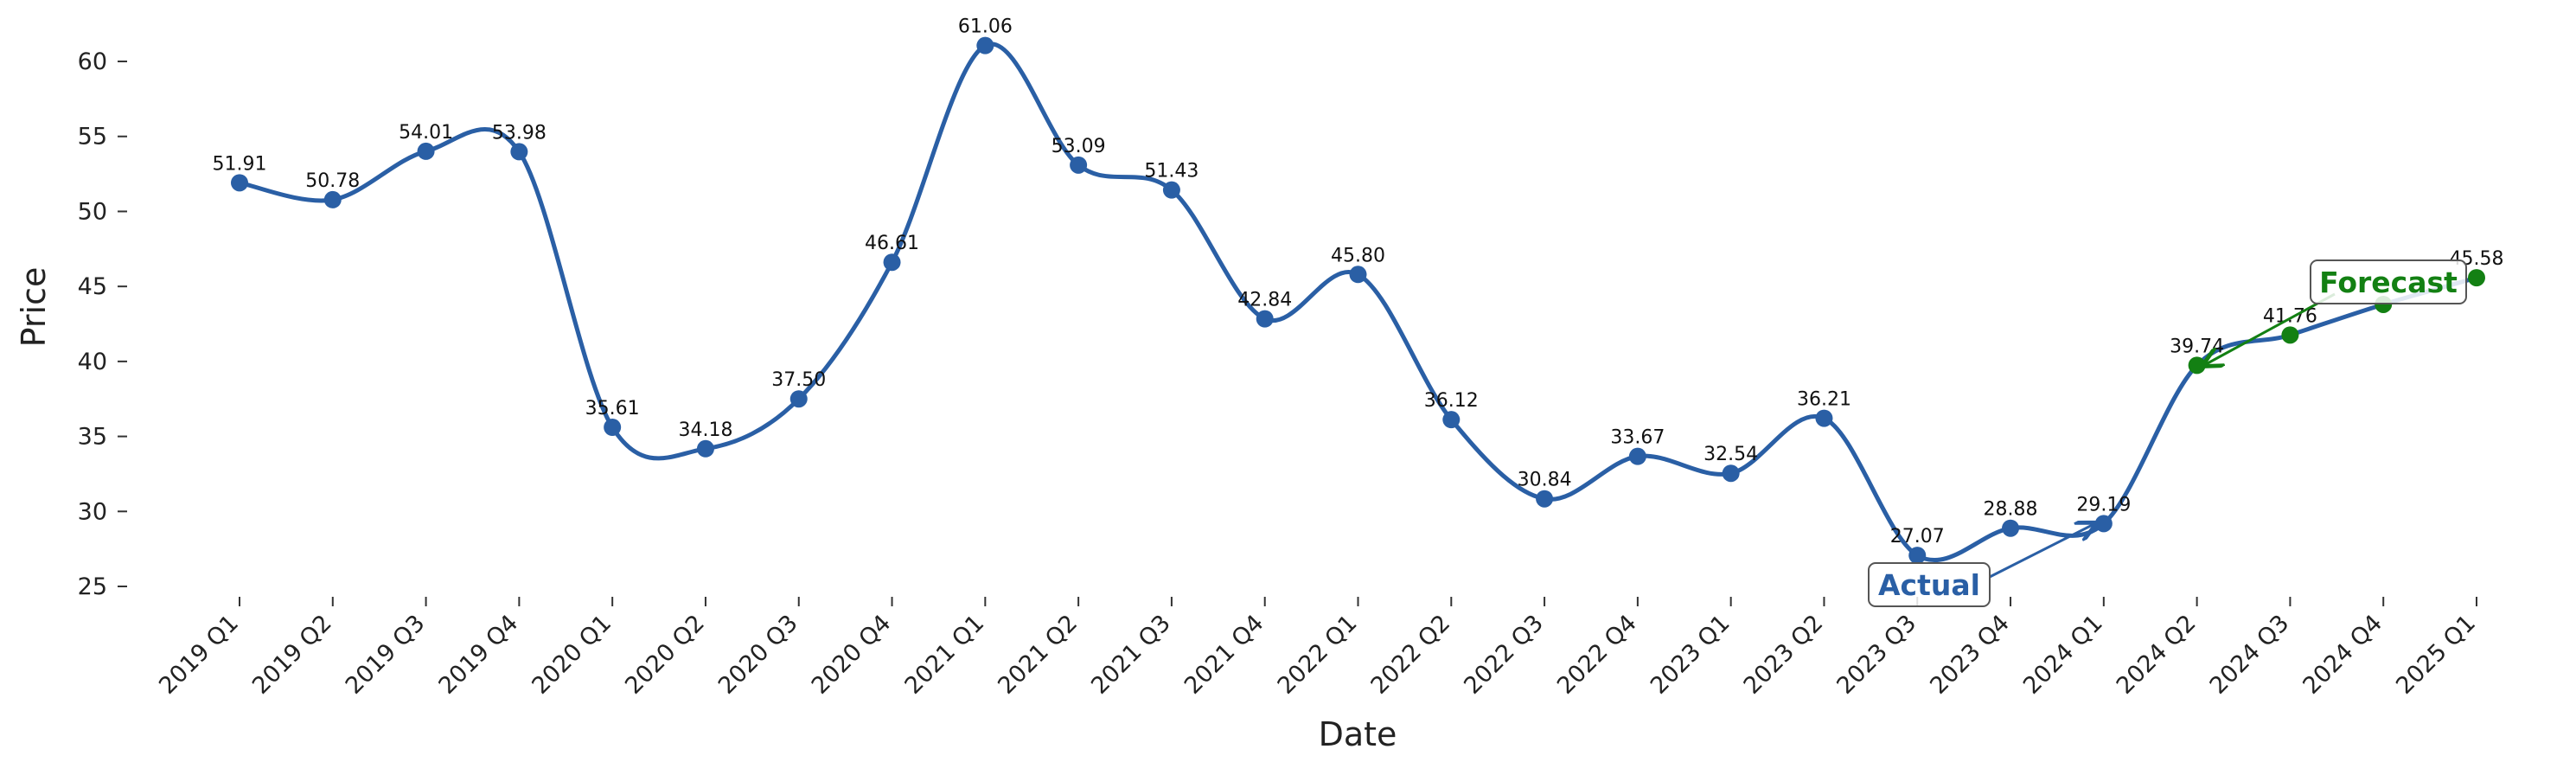 This screenshot has height=762, width=2576. What do you see at coordinates (1730, 455) in the screenshot?
I see `data-label: 32.54` at bounding box center [1730, 455].